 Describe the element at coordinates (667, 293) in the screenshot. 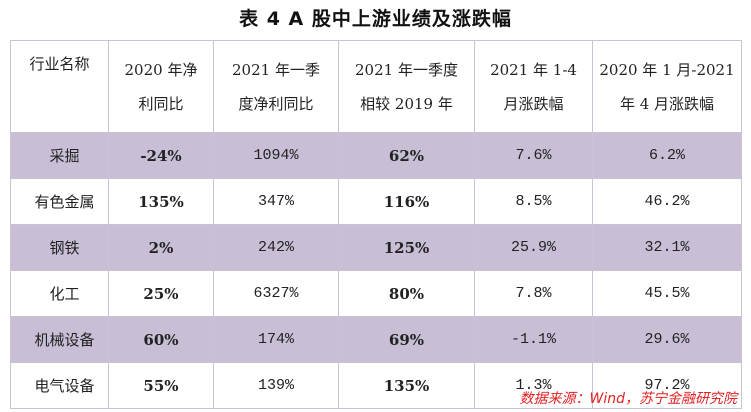

I see `cell-since-2020-change: 45.5%` at that location.